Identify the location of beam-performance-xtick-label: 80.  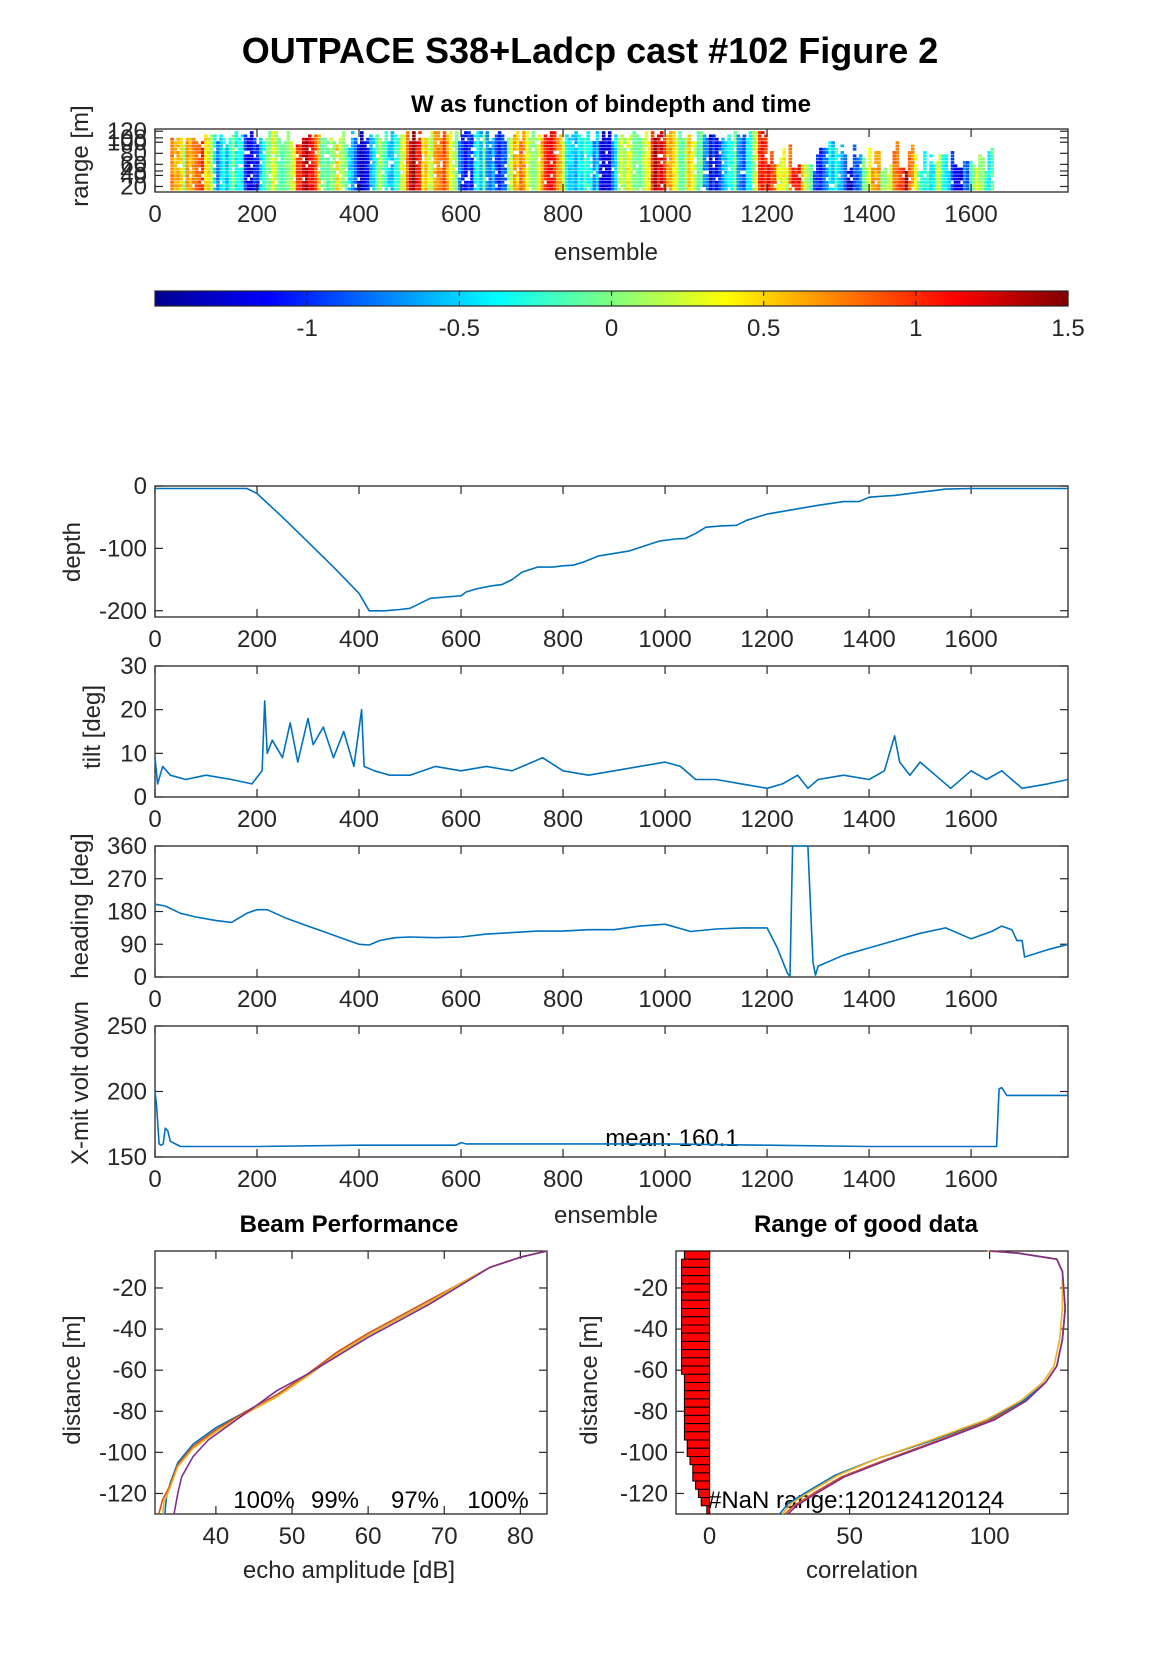
(520, 1536).